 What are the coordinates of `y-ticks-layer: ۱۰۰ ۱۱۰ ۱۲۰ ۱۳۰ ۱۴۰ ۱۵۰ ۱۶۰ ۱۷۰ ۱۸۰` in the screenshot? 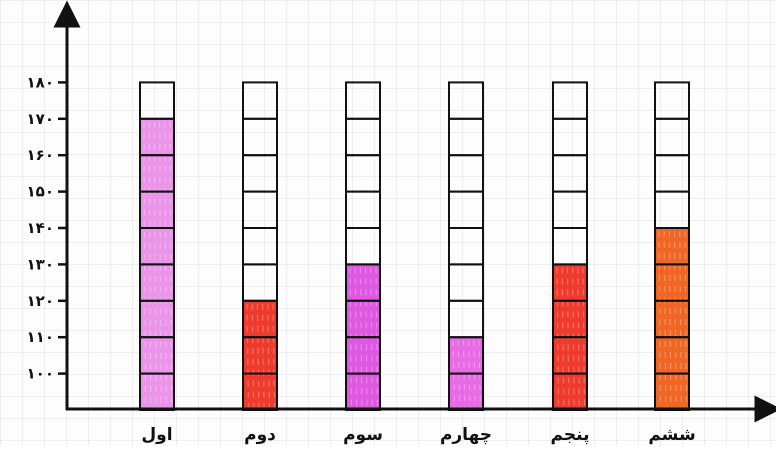 It's located at (47, 228).